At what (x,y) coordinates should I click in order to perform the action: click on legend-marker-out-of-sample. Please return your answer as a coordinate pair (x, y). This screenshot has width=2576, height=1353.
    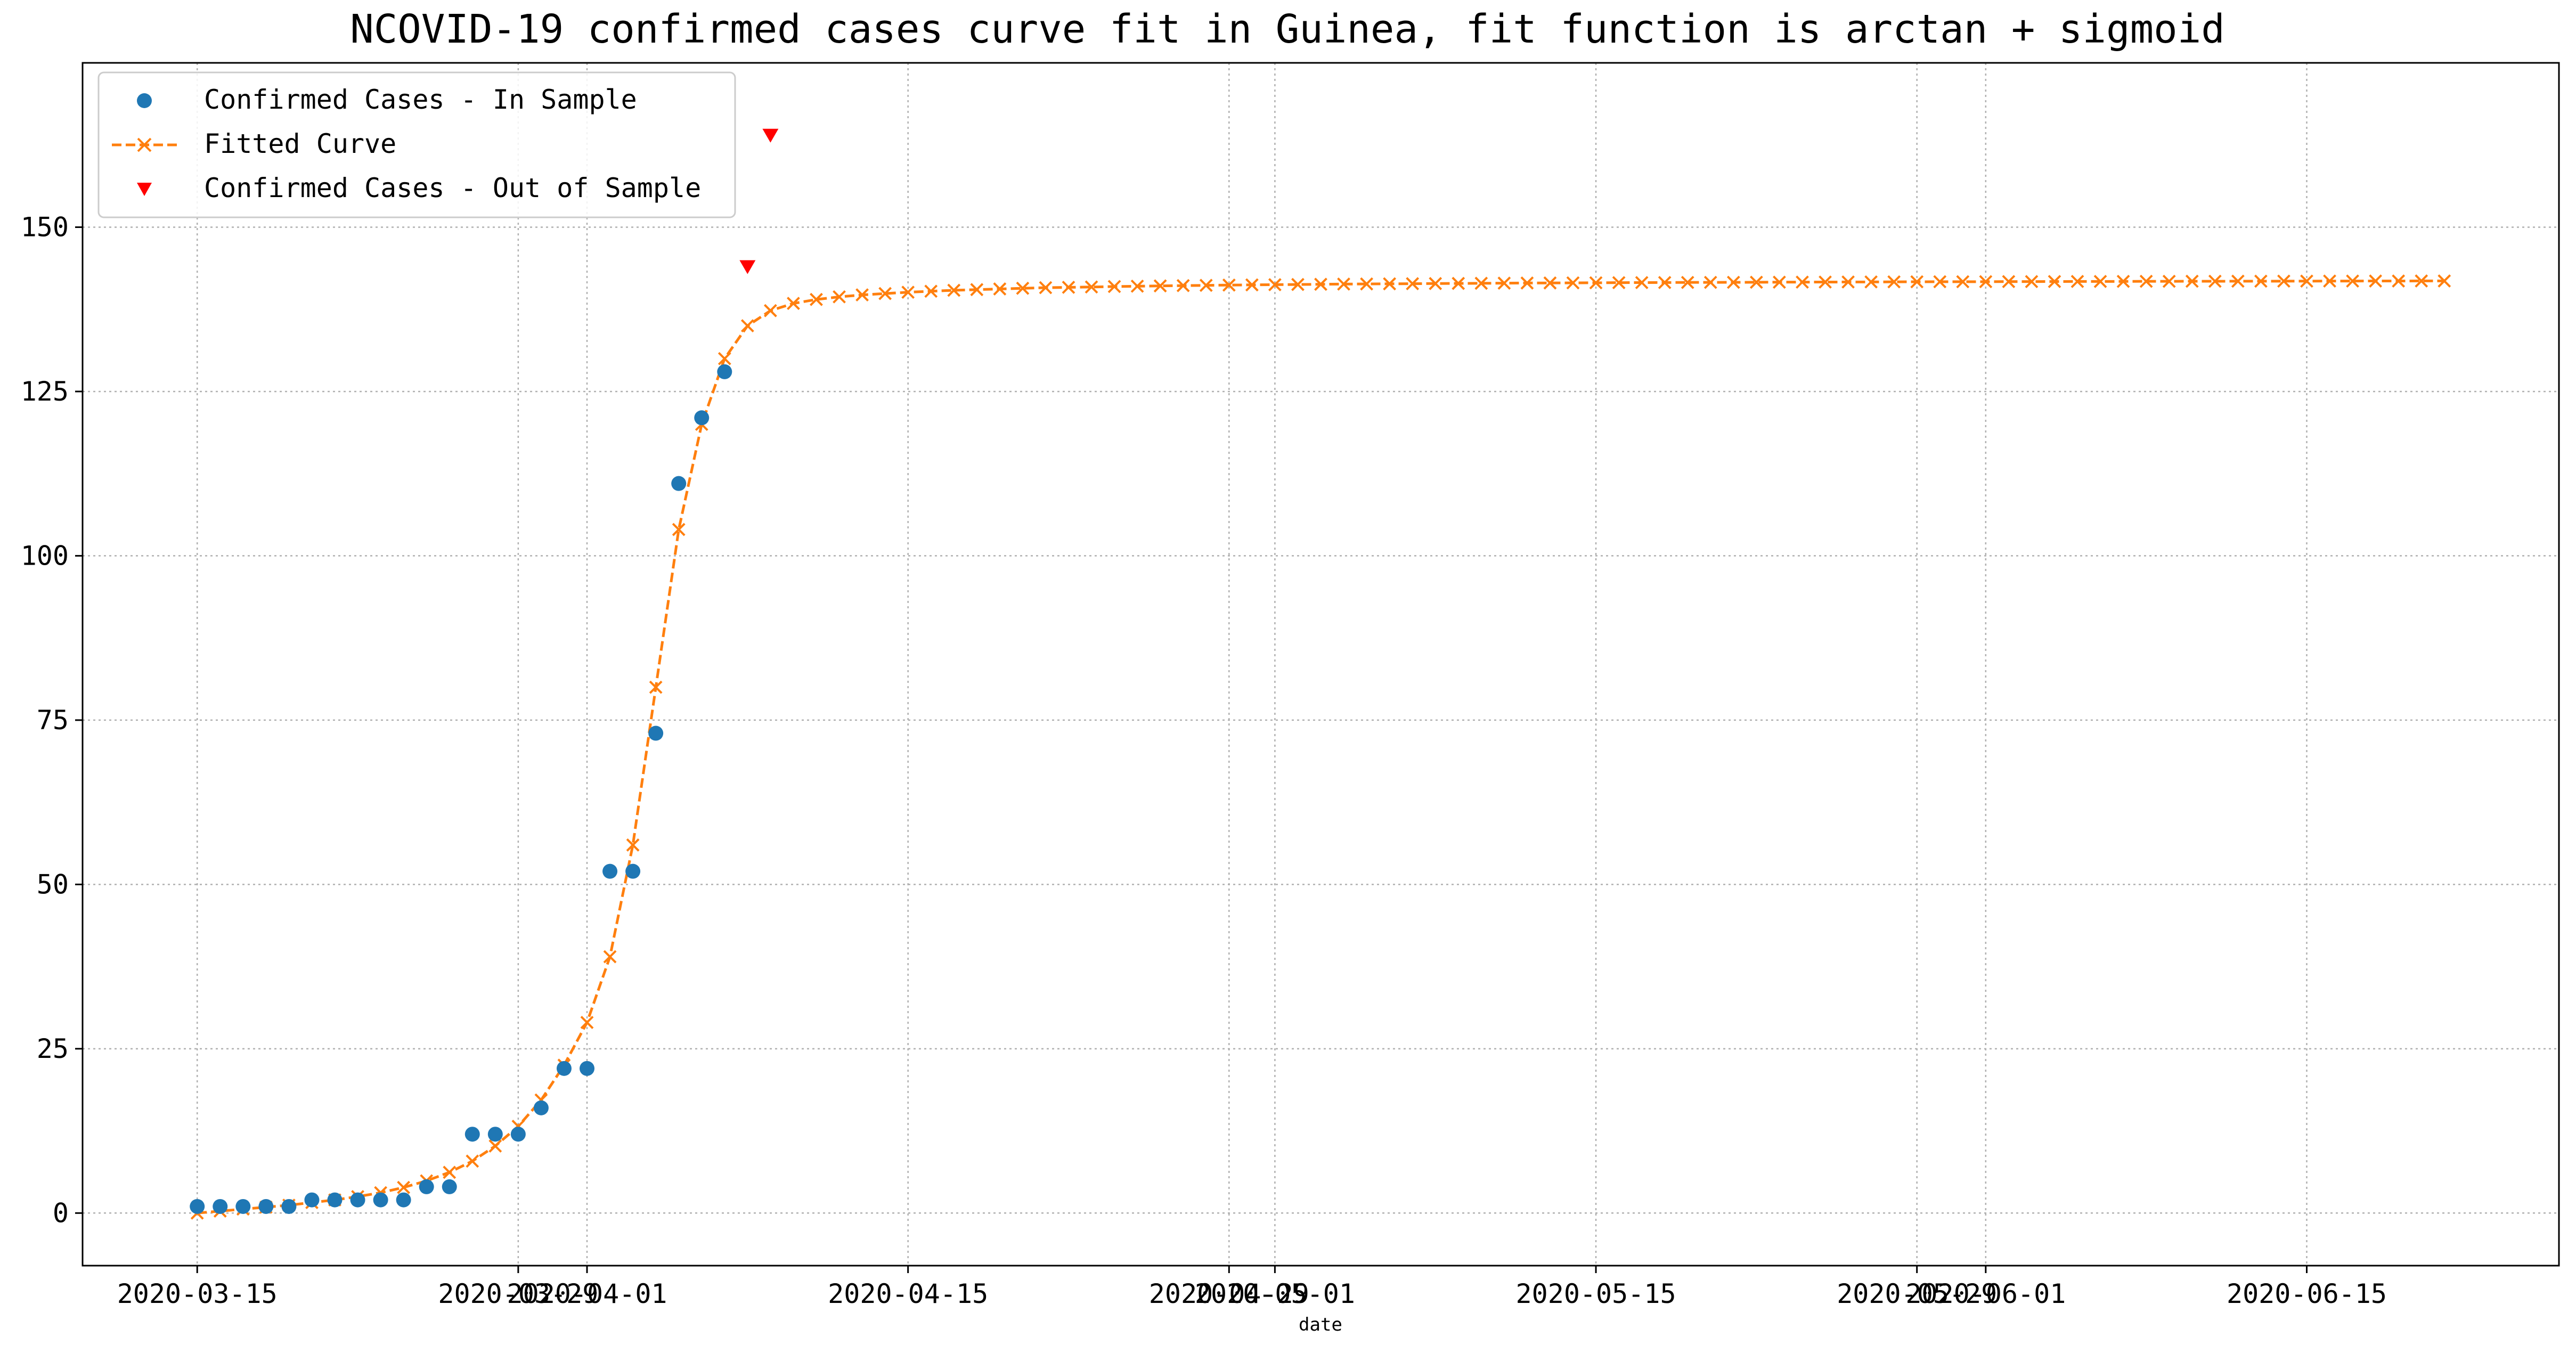
    Looking at the image, I should click on (144, 189).